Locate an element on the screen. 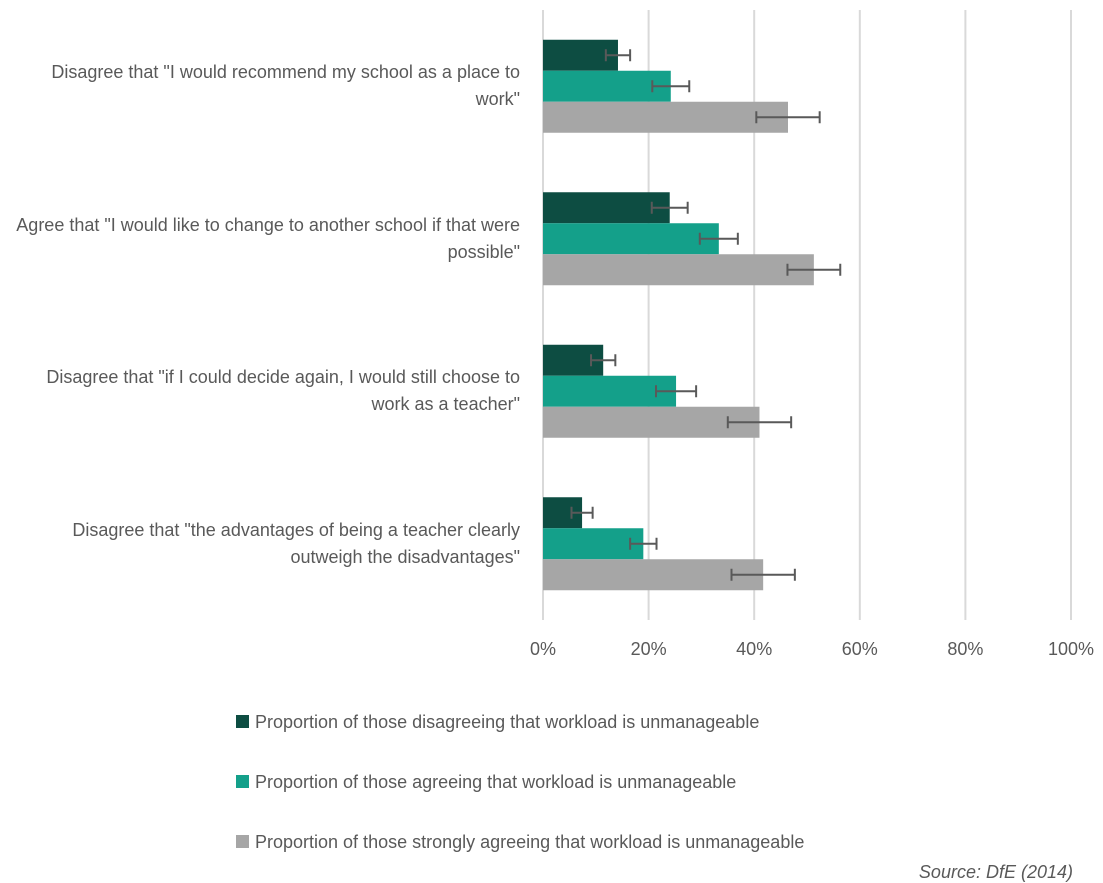 This screenshot has height=883, width=1103. x-tick-label: 20% is located at coordinates (649, 649).